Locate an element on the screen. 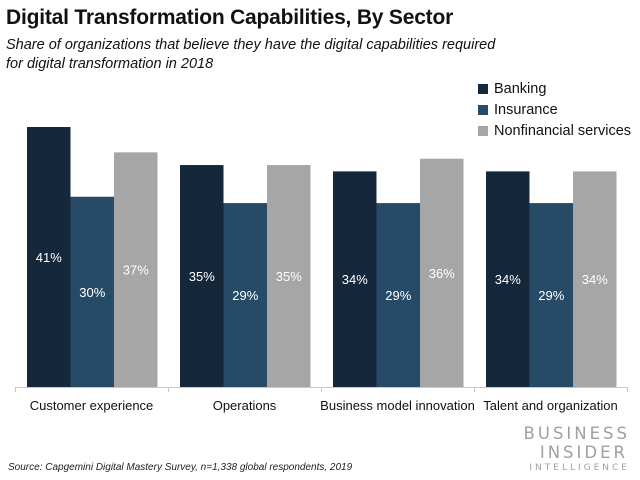 The width and height of the screenshot is (640, 480). bar-banking-customer-experience is located at coordinates (49, 257).